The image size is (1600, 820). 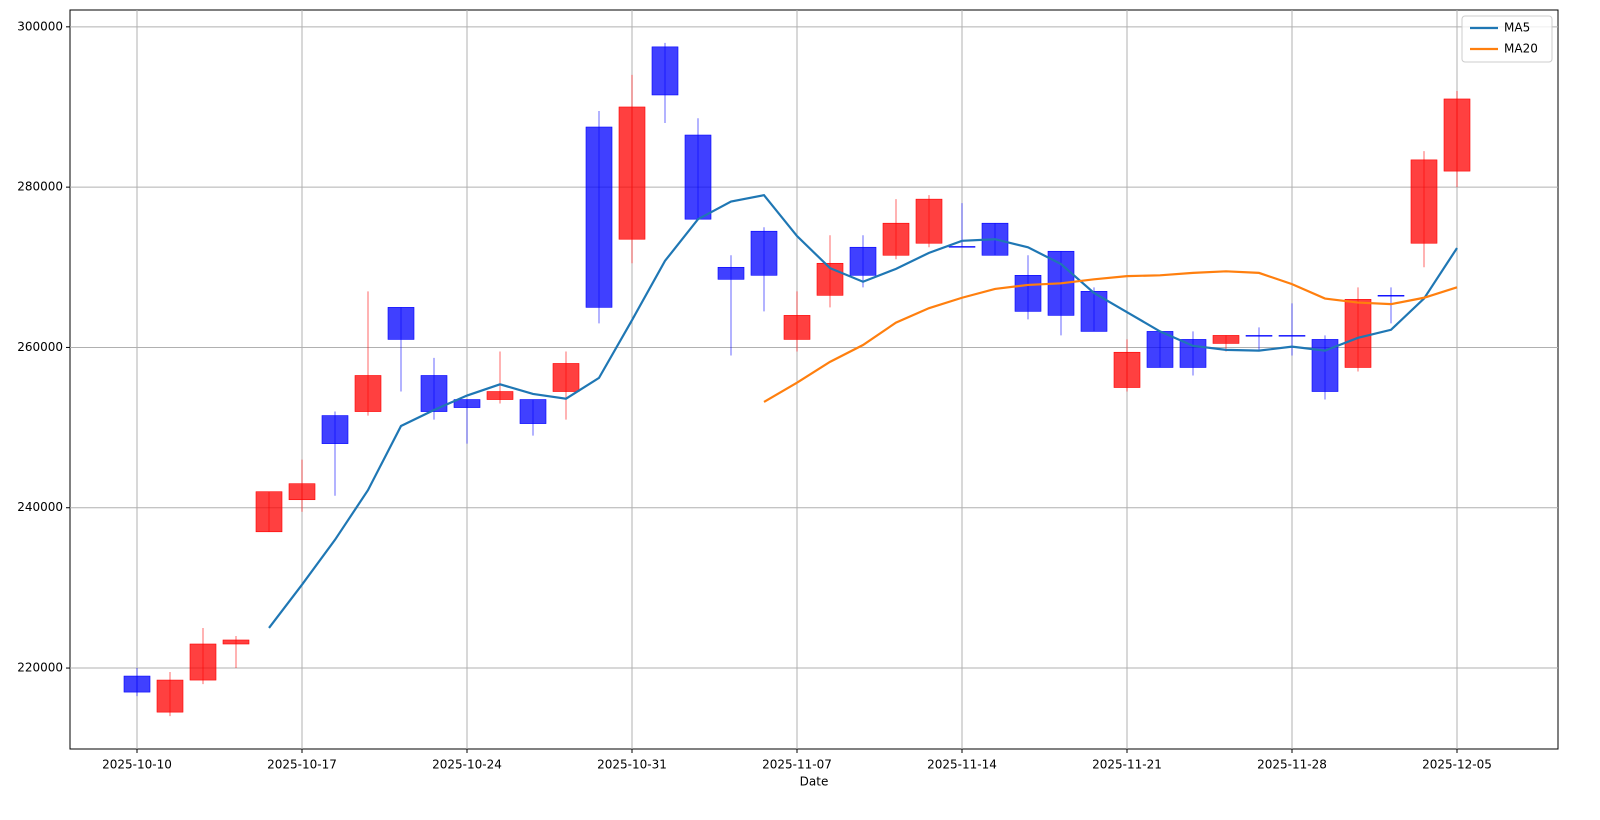 I want to click on x-tick-label: 2025-10-24, so click(x=467, y=765).